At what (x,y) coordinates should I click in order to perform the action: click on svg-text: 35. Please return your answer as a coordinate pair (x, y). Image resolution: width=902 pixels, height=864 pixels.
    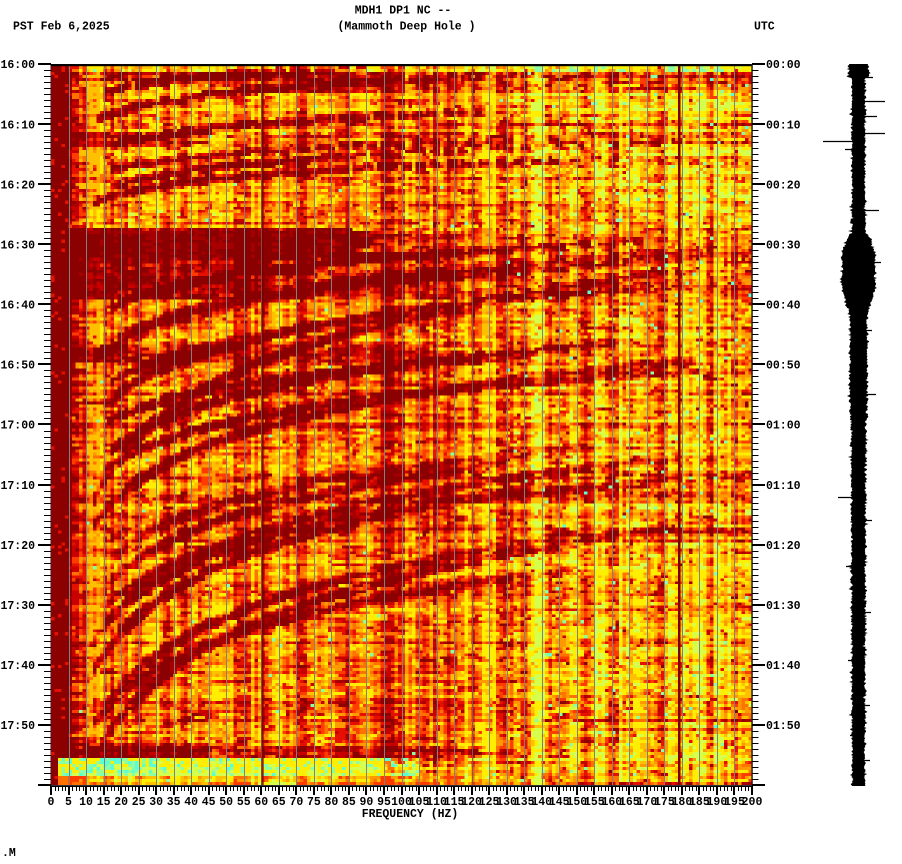
    Looking at the image, I should click on (174, 802).